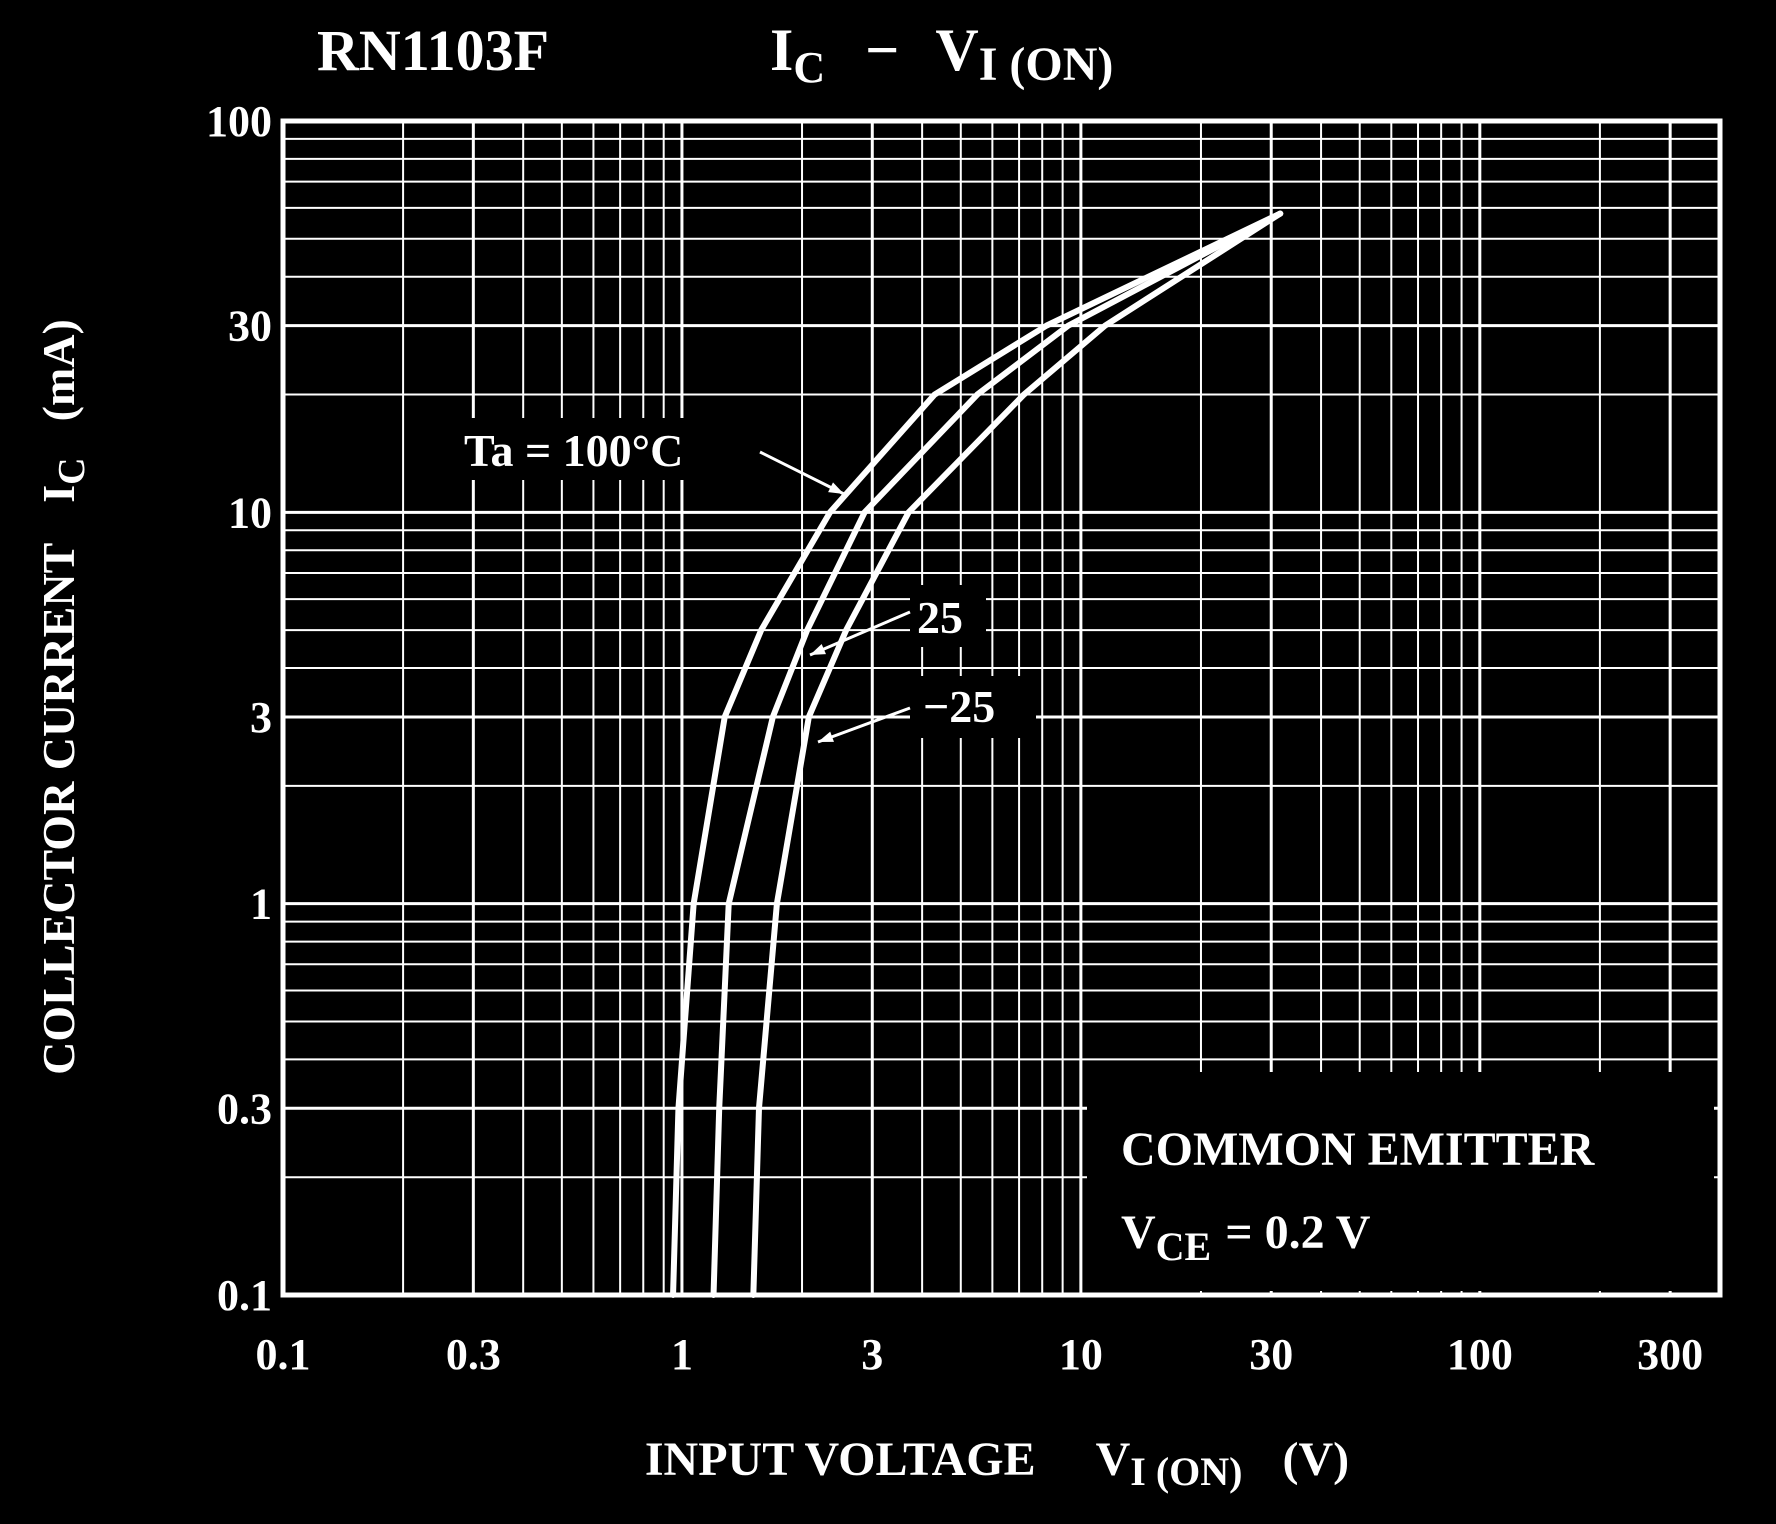  Describe the element at coordinates (261, 904) in the screenshot. I see `y-tick-label: 1` at that location.